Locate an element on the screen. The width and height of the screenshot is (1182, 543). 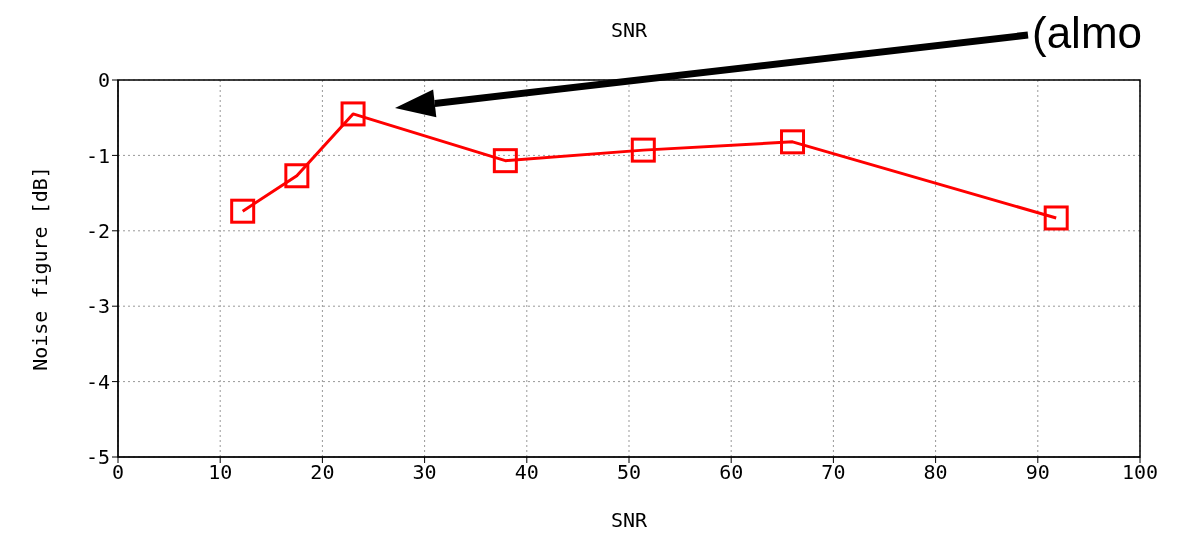
x-axis-title: SNR is located at coordinates (629, 520).